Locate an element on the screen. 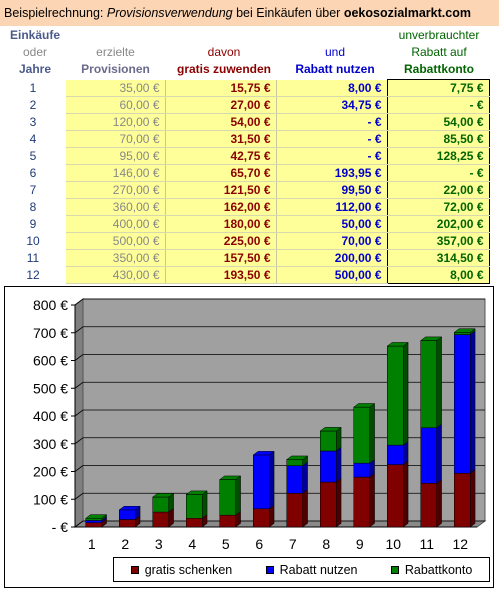 The width and height of the screenshot is (499, 591). x-tick-label: 9 is located at coordinates (360, 544).